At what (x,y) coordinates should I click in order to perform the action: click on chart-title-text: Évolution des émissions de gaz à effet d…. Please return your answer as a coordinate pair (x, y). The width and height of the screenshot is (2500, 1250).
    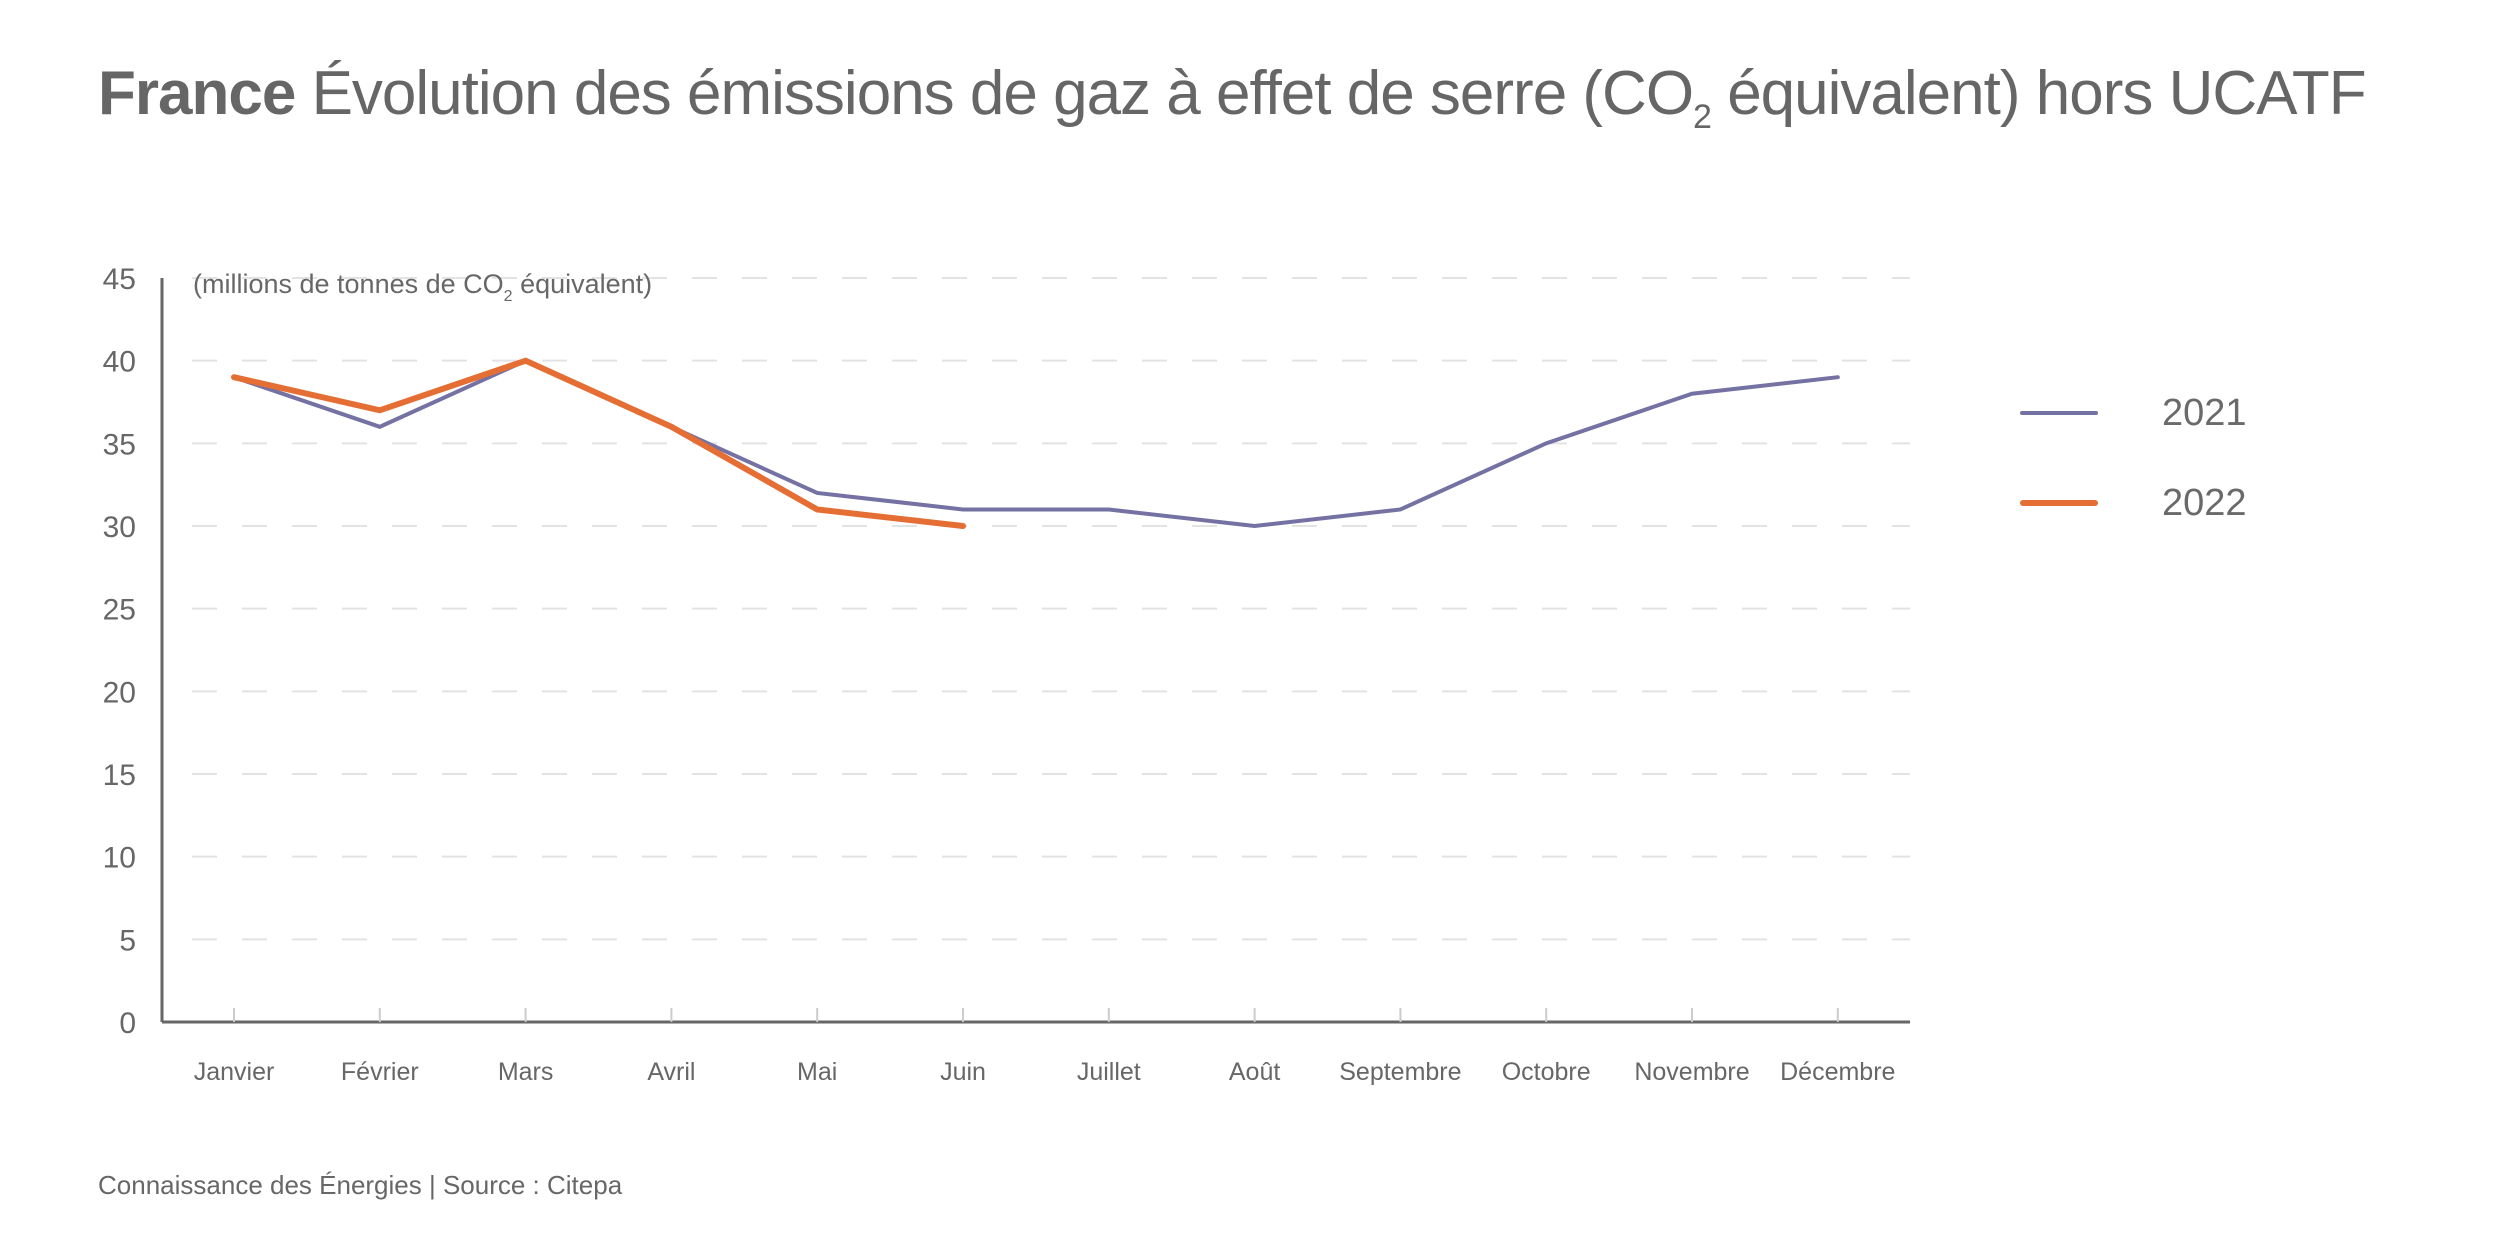
    Looking at the image, I should click on (1002, 93).